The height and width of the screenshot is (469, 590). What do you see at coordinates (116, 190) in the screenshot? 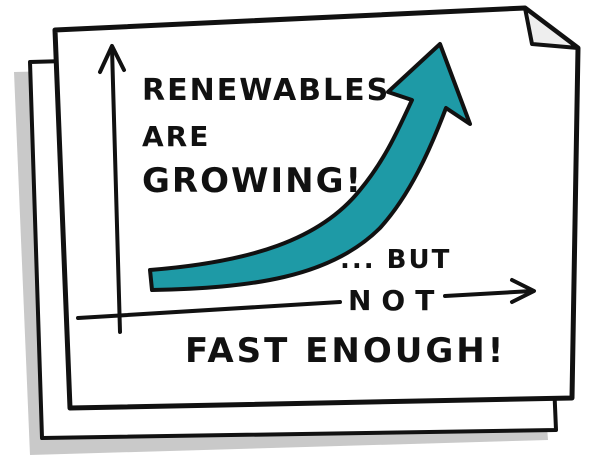
I see `y-axis` at bounding box center [116, 190].